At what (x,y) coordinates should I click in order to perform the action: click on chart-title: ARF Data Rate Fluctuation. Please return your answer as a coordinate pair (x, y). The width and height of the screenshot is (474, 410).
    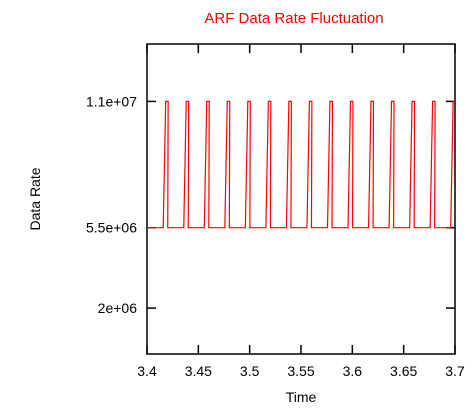
    Looking at the image, I should click on (293, 18).